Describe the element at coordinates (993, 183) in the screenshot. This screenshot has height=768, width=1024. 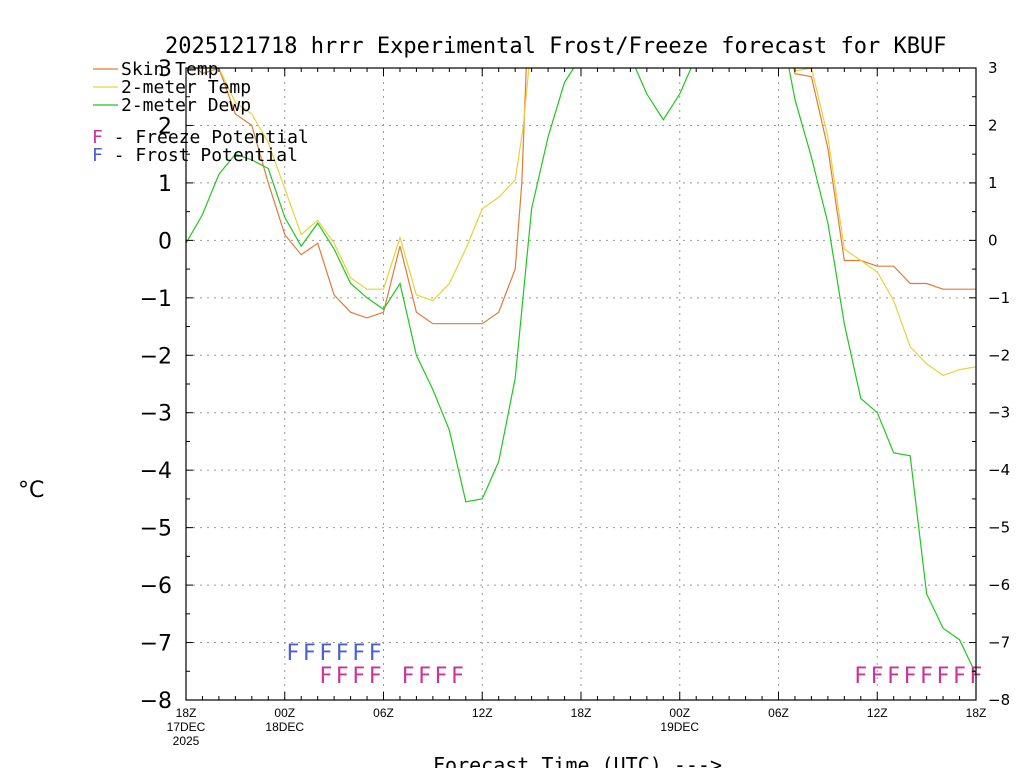
I see `y-tick-label-right: 1` at that location.